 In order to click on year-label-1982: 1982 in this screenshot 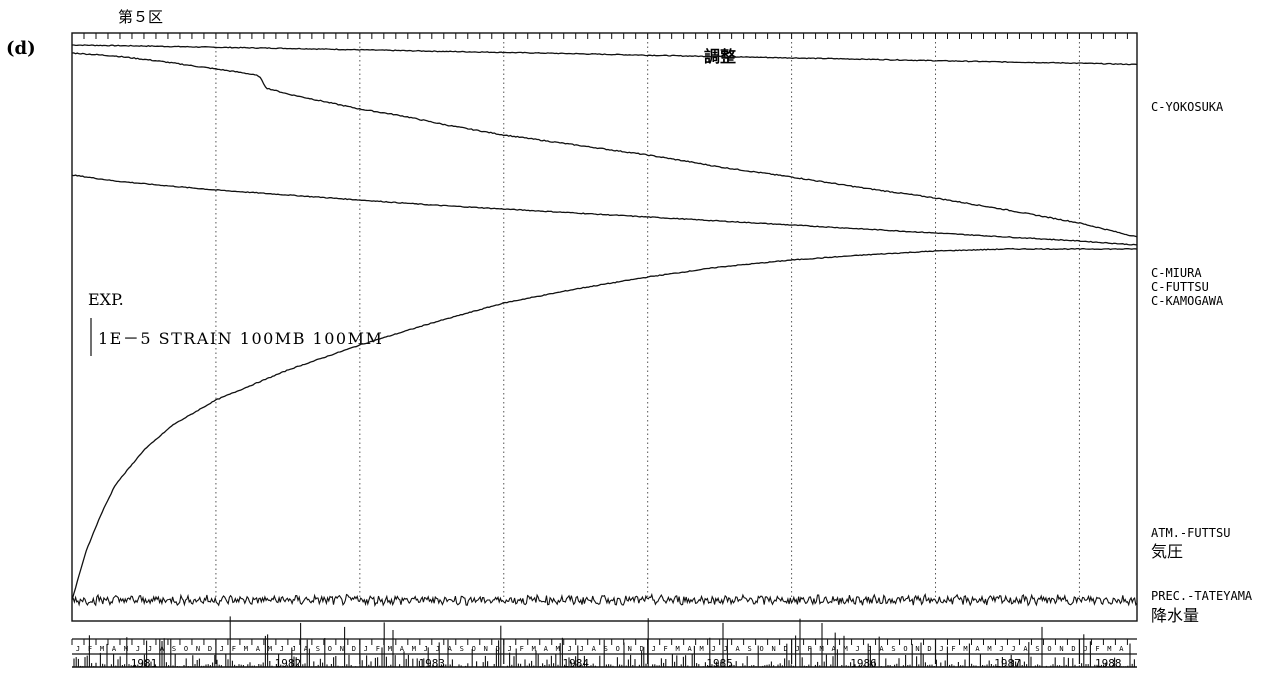, I will do `click(288, 663)`.